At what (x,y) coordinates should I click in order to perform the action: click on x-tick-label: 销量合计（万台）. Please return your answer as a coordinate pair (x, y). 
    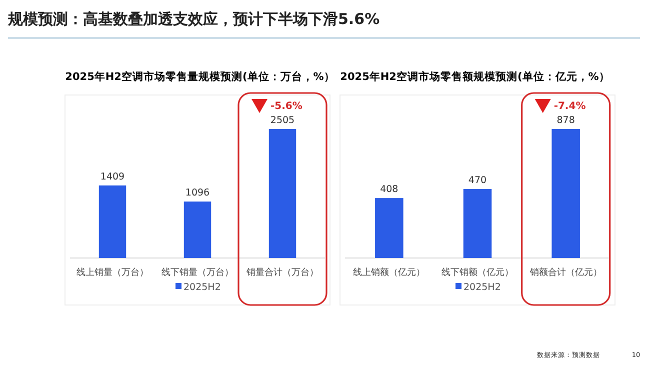
    Looking at the image, I should click on (282, 272).